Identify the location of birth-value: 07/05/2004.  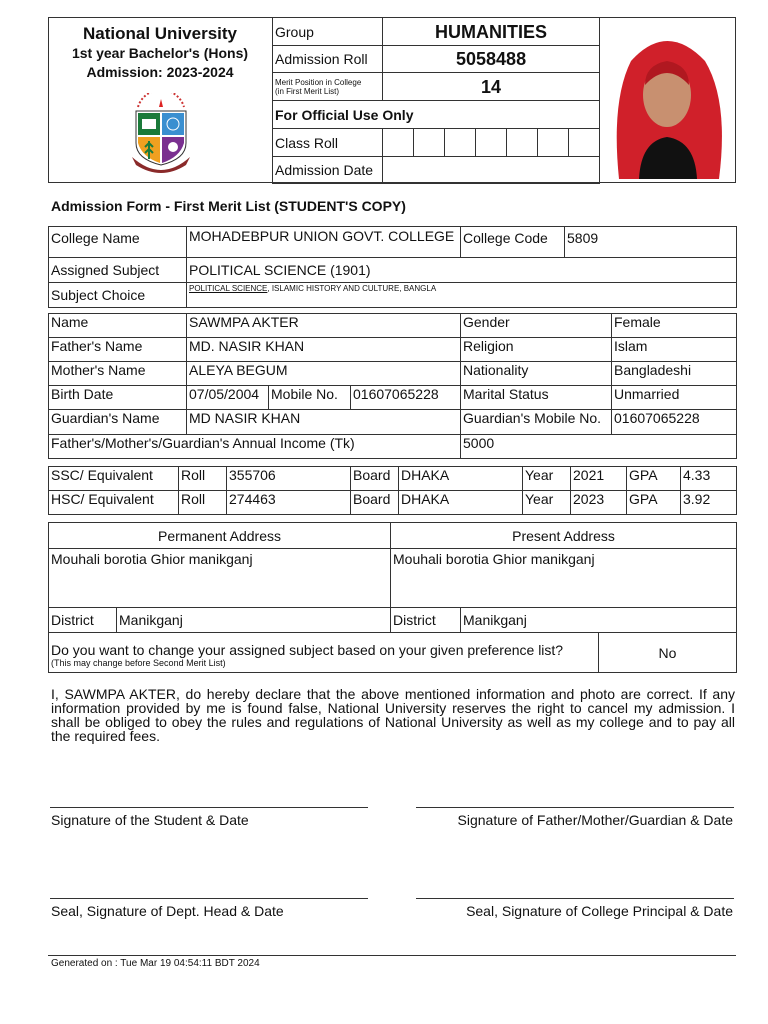
(227, 397).